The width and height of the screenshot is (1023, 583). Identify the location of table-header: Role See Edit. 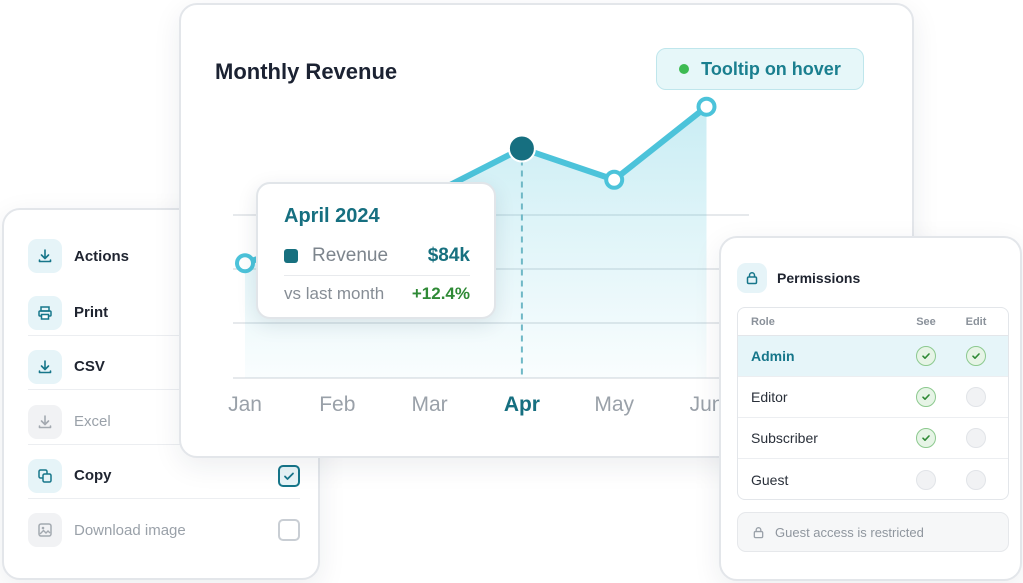
(873, 322).